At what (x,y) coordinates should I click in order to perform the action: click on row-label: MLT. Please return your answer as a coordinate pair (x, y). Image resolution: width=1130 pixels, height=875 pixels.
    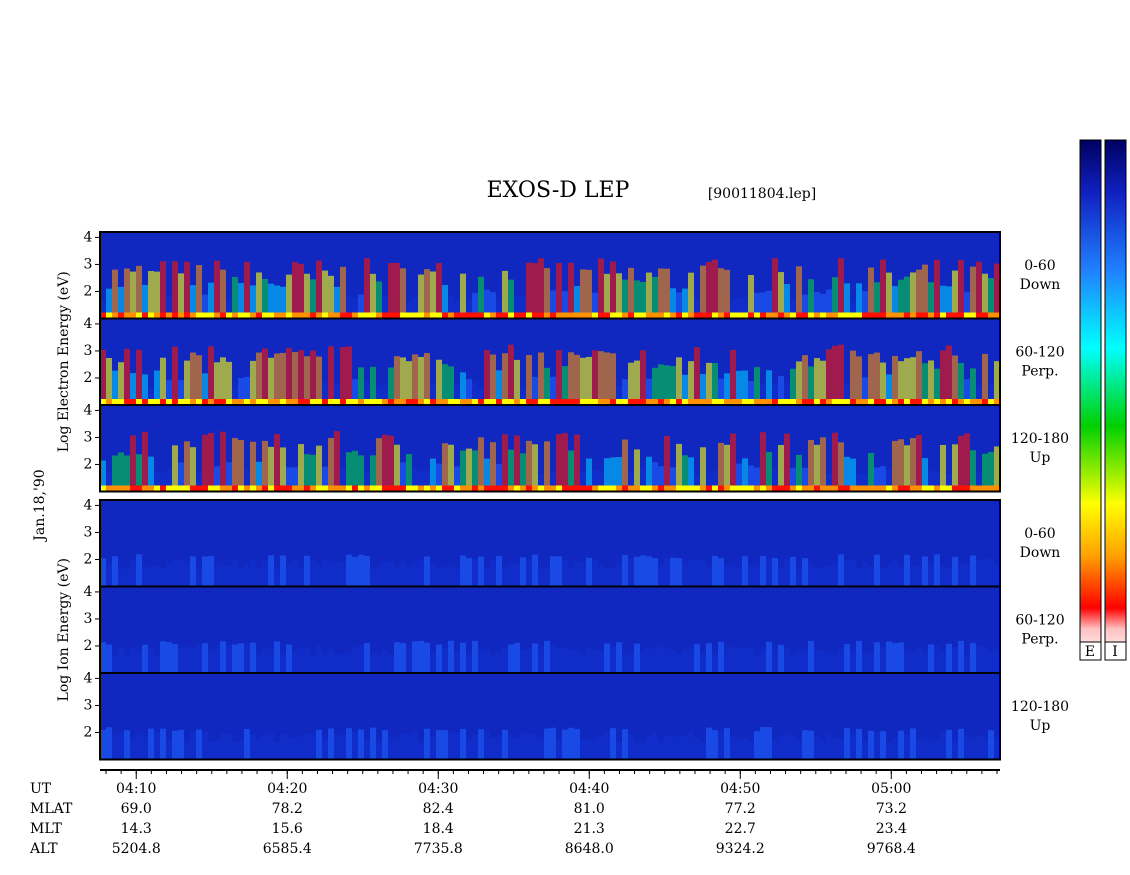
    Looking at the image, I should click on (46, 829).